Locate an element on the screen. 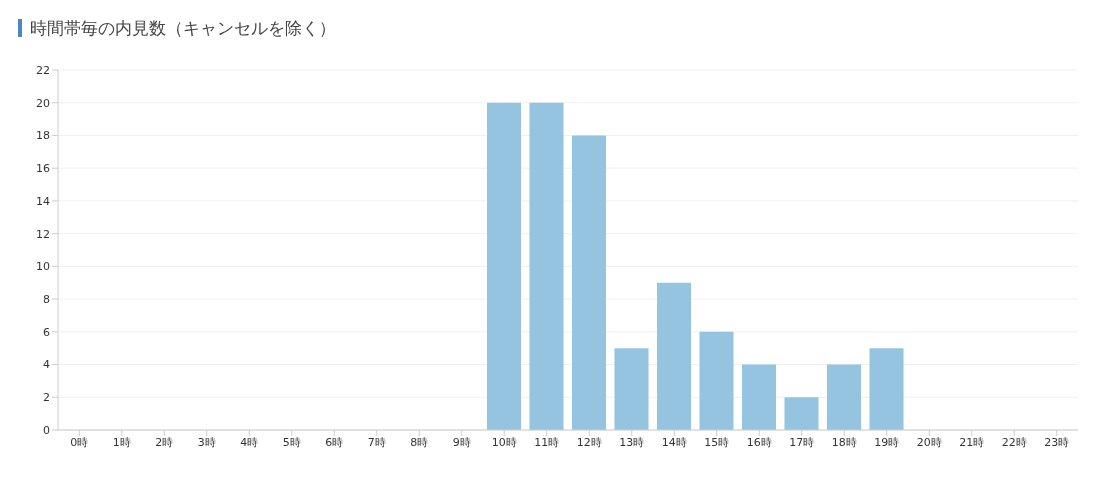 The height and width of the screenshot is (496, 1096). x-tick-label: 15時 is located at coordinates (717, 442).